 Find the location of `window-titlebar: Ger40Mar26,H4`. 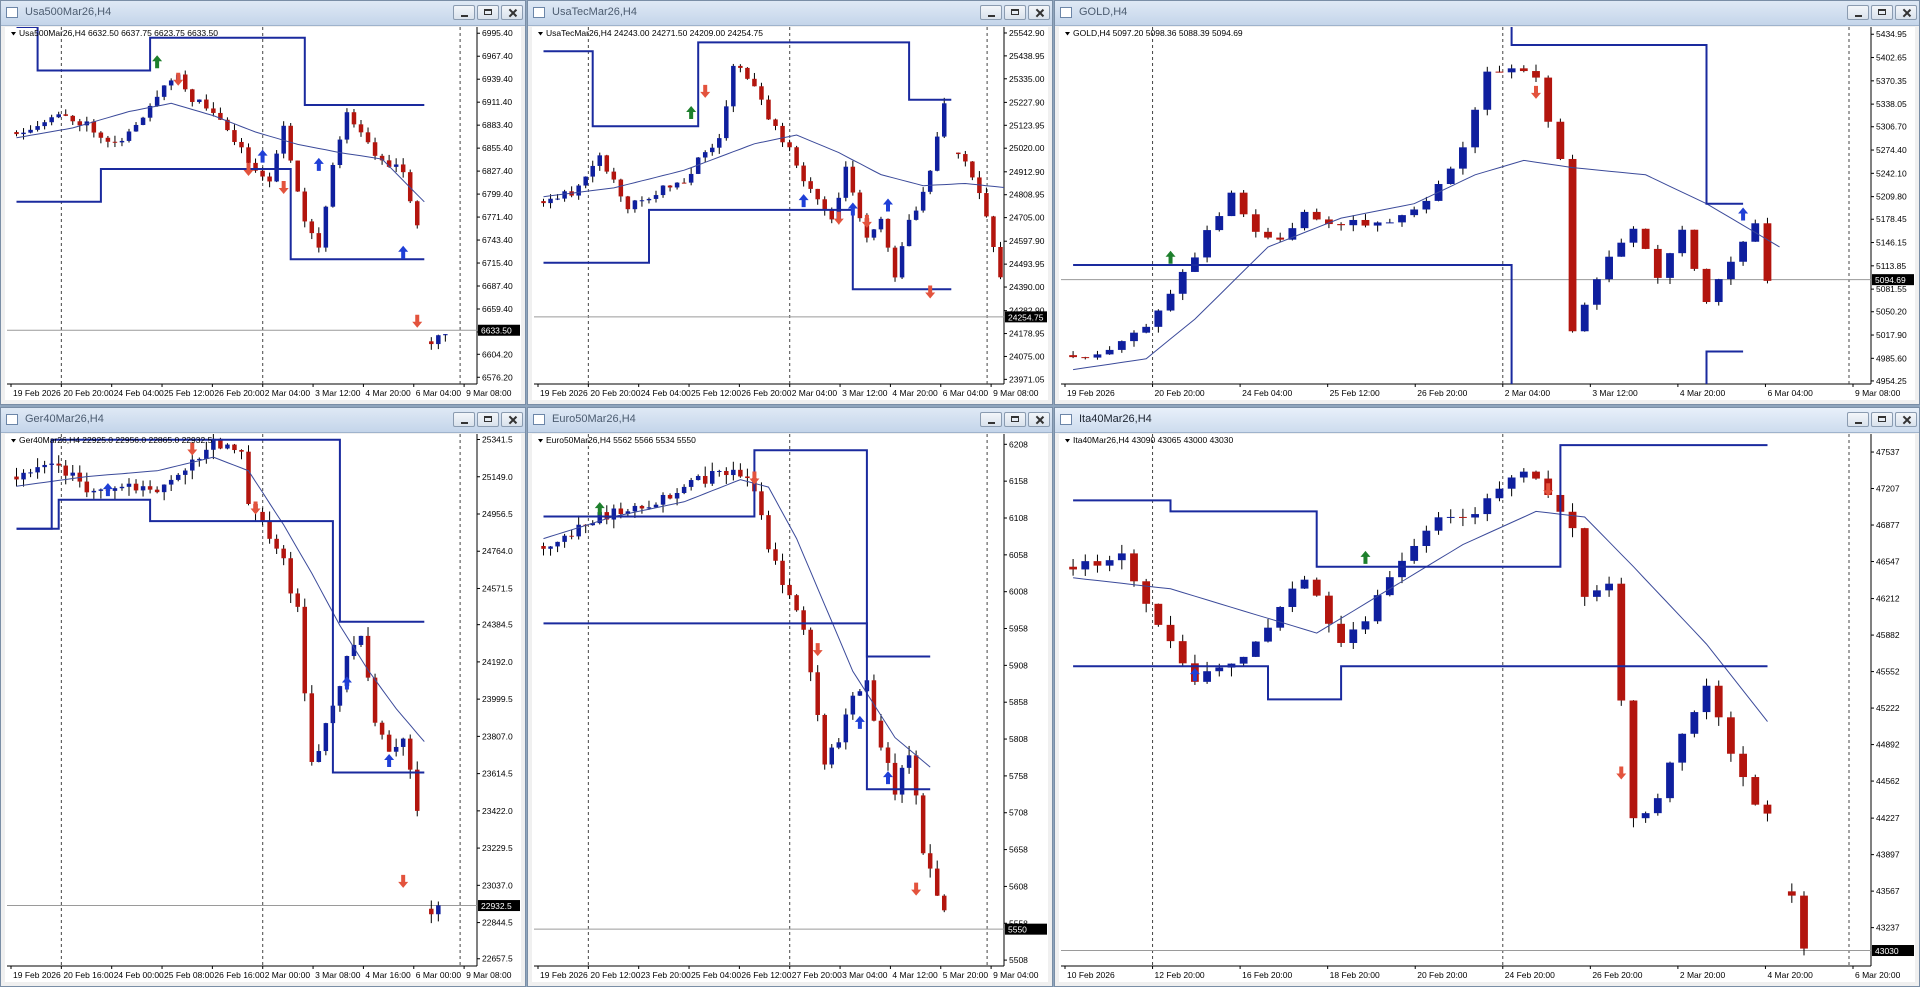

window-titlebar: Ger40Mar26,H4 is located at coordinates (263, 420).